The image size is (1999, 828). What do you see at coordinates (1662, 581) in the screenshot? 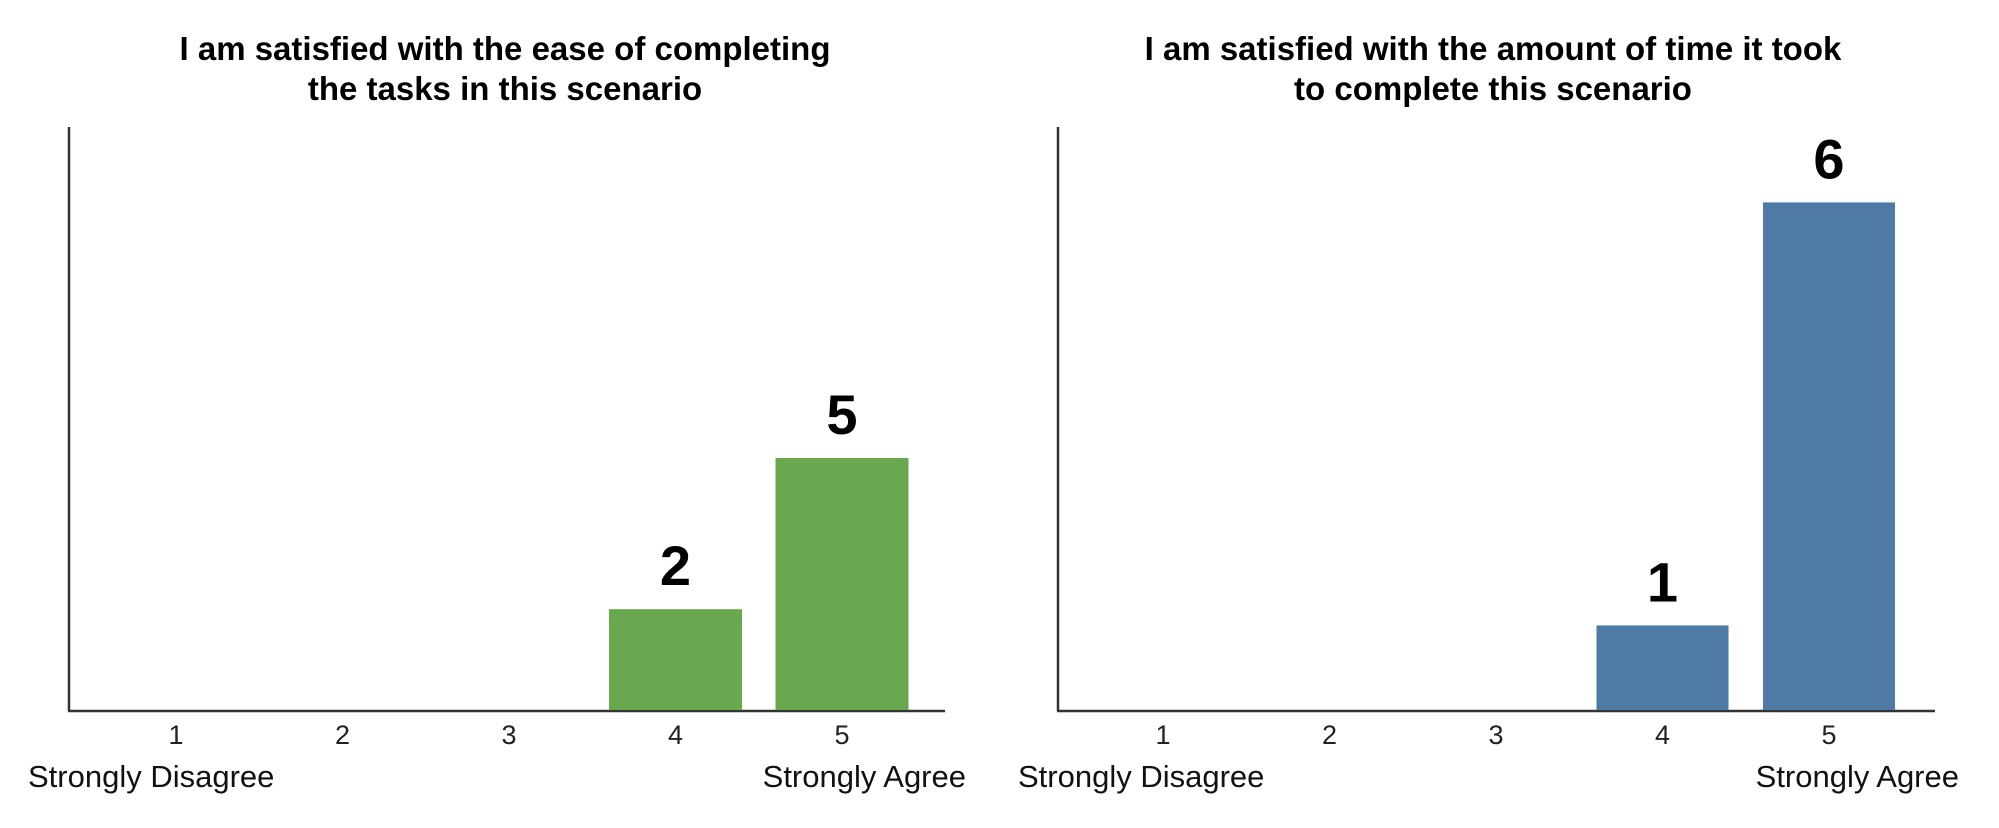
I see `bar-value-label: 1` at bounding box center [1662, 581].